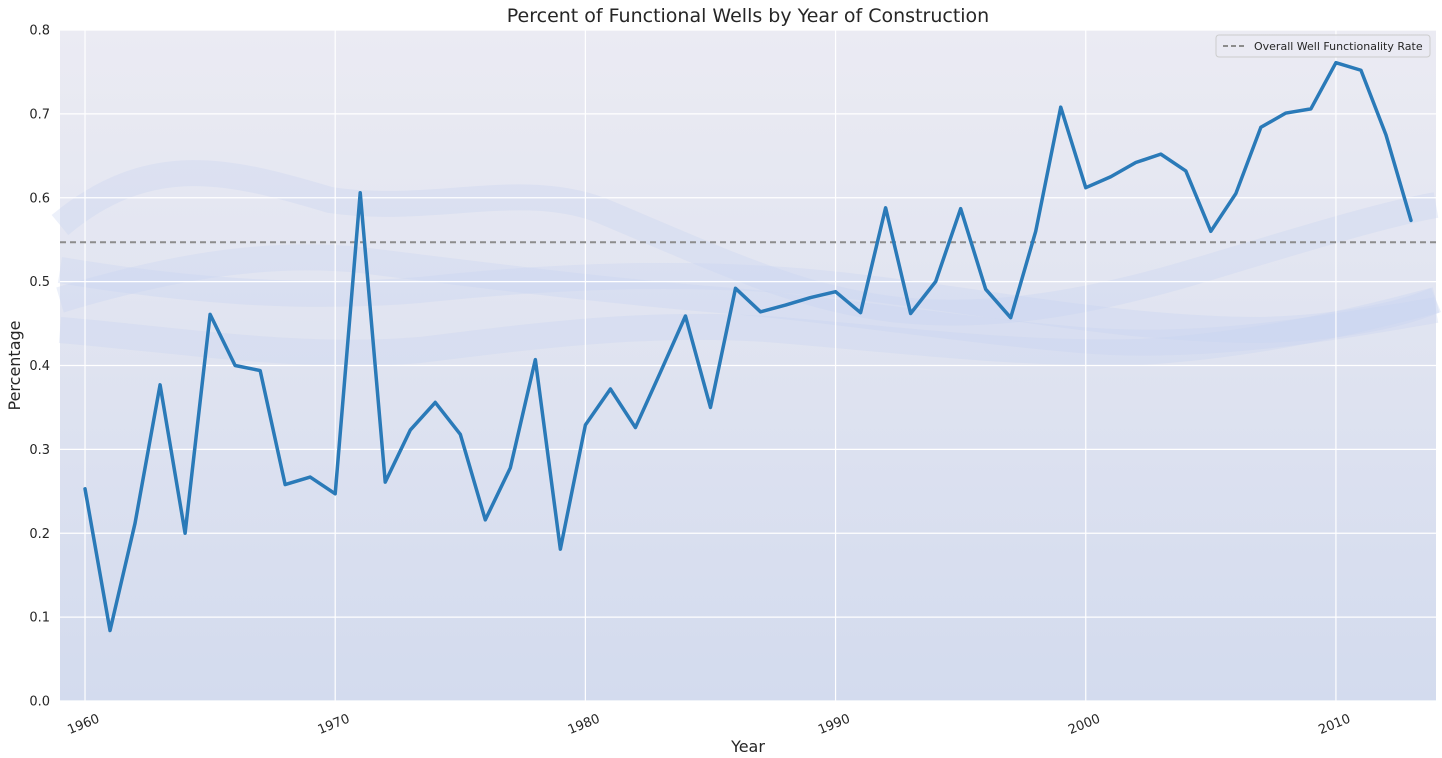 The width and height of the screenshot is (1442, 758). I want to click on x-axis-label: Year, so click(747, 746).